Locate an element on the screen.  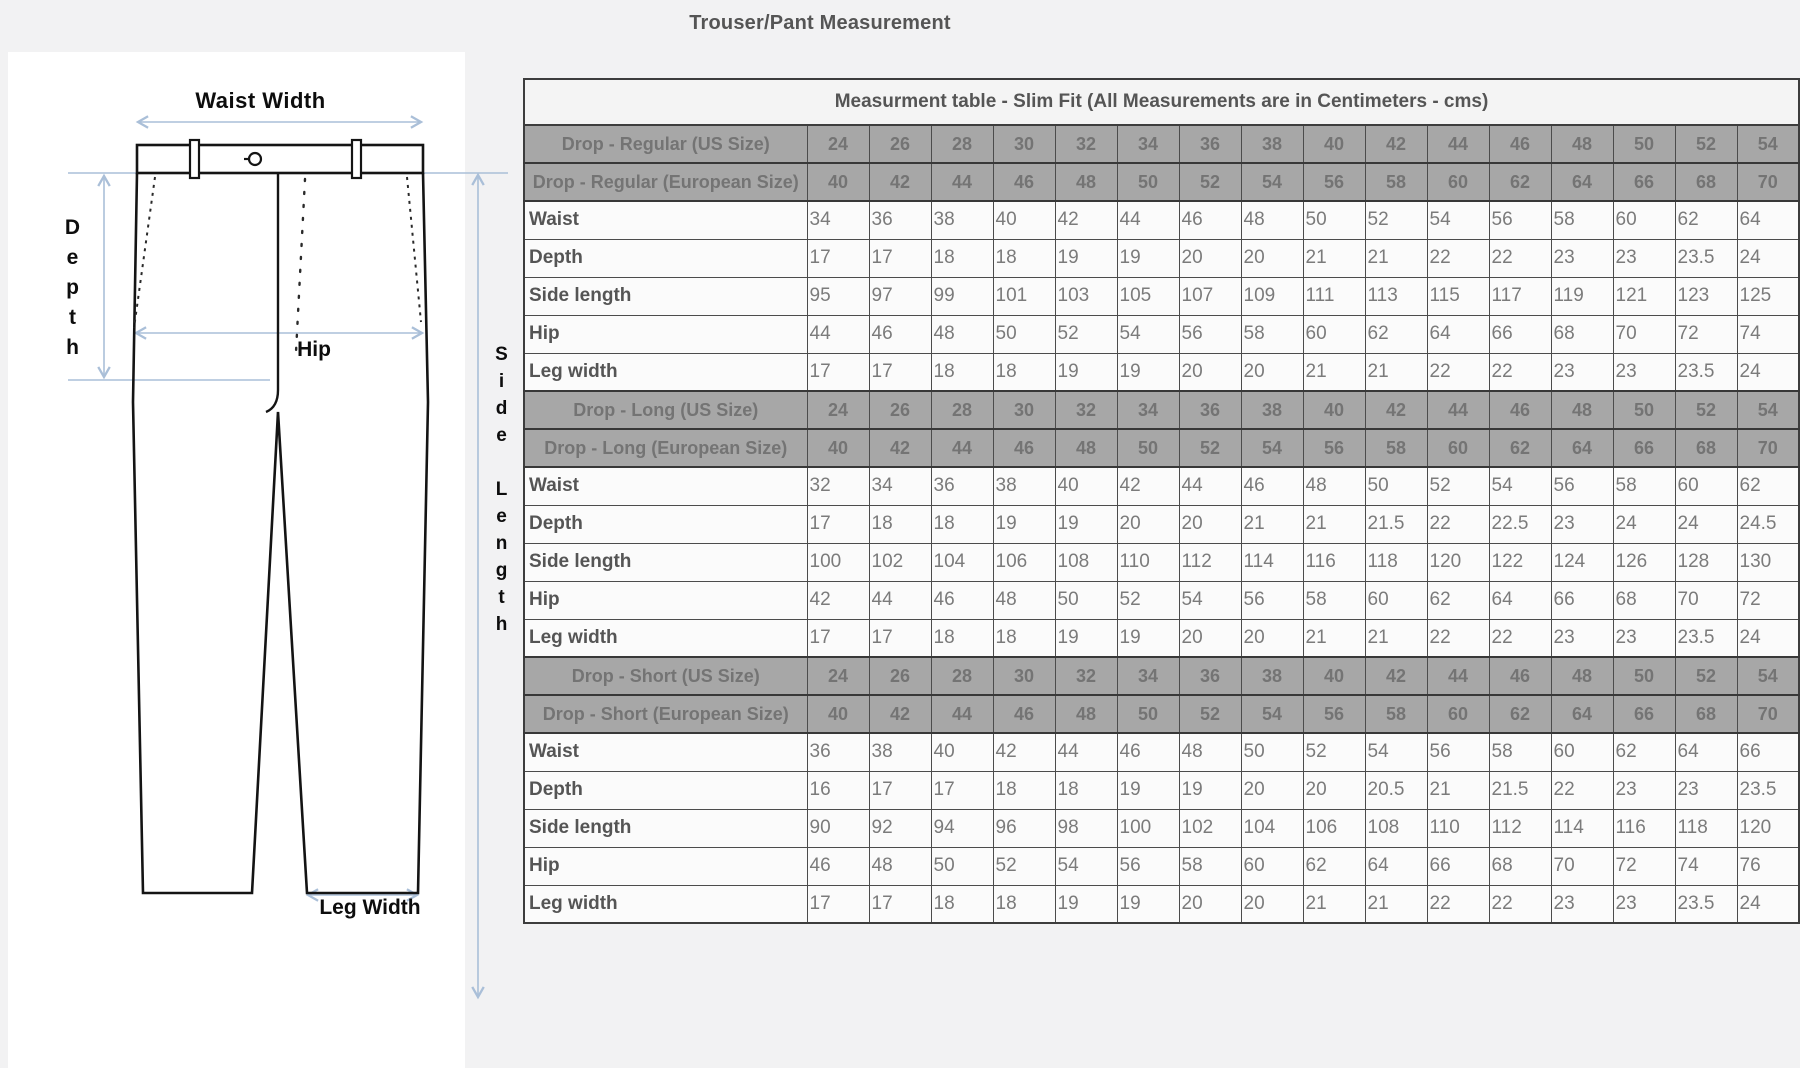
value-cell: 18 is located at coordinates (962, 372).